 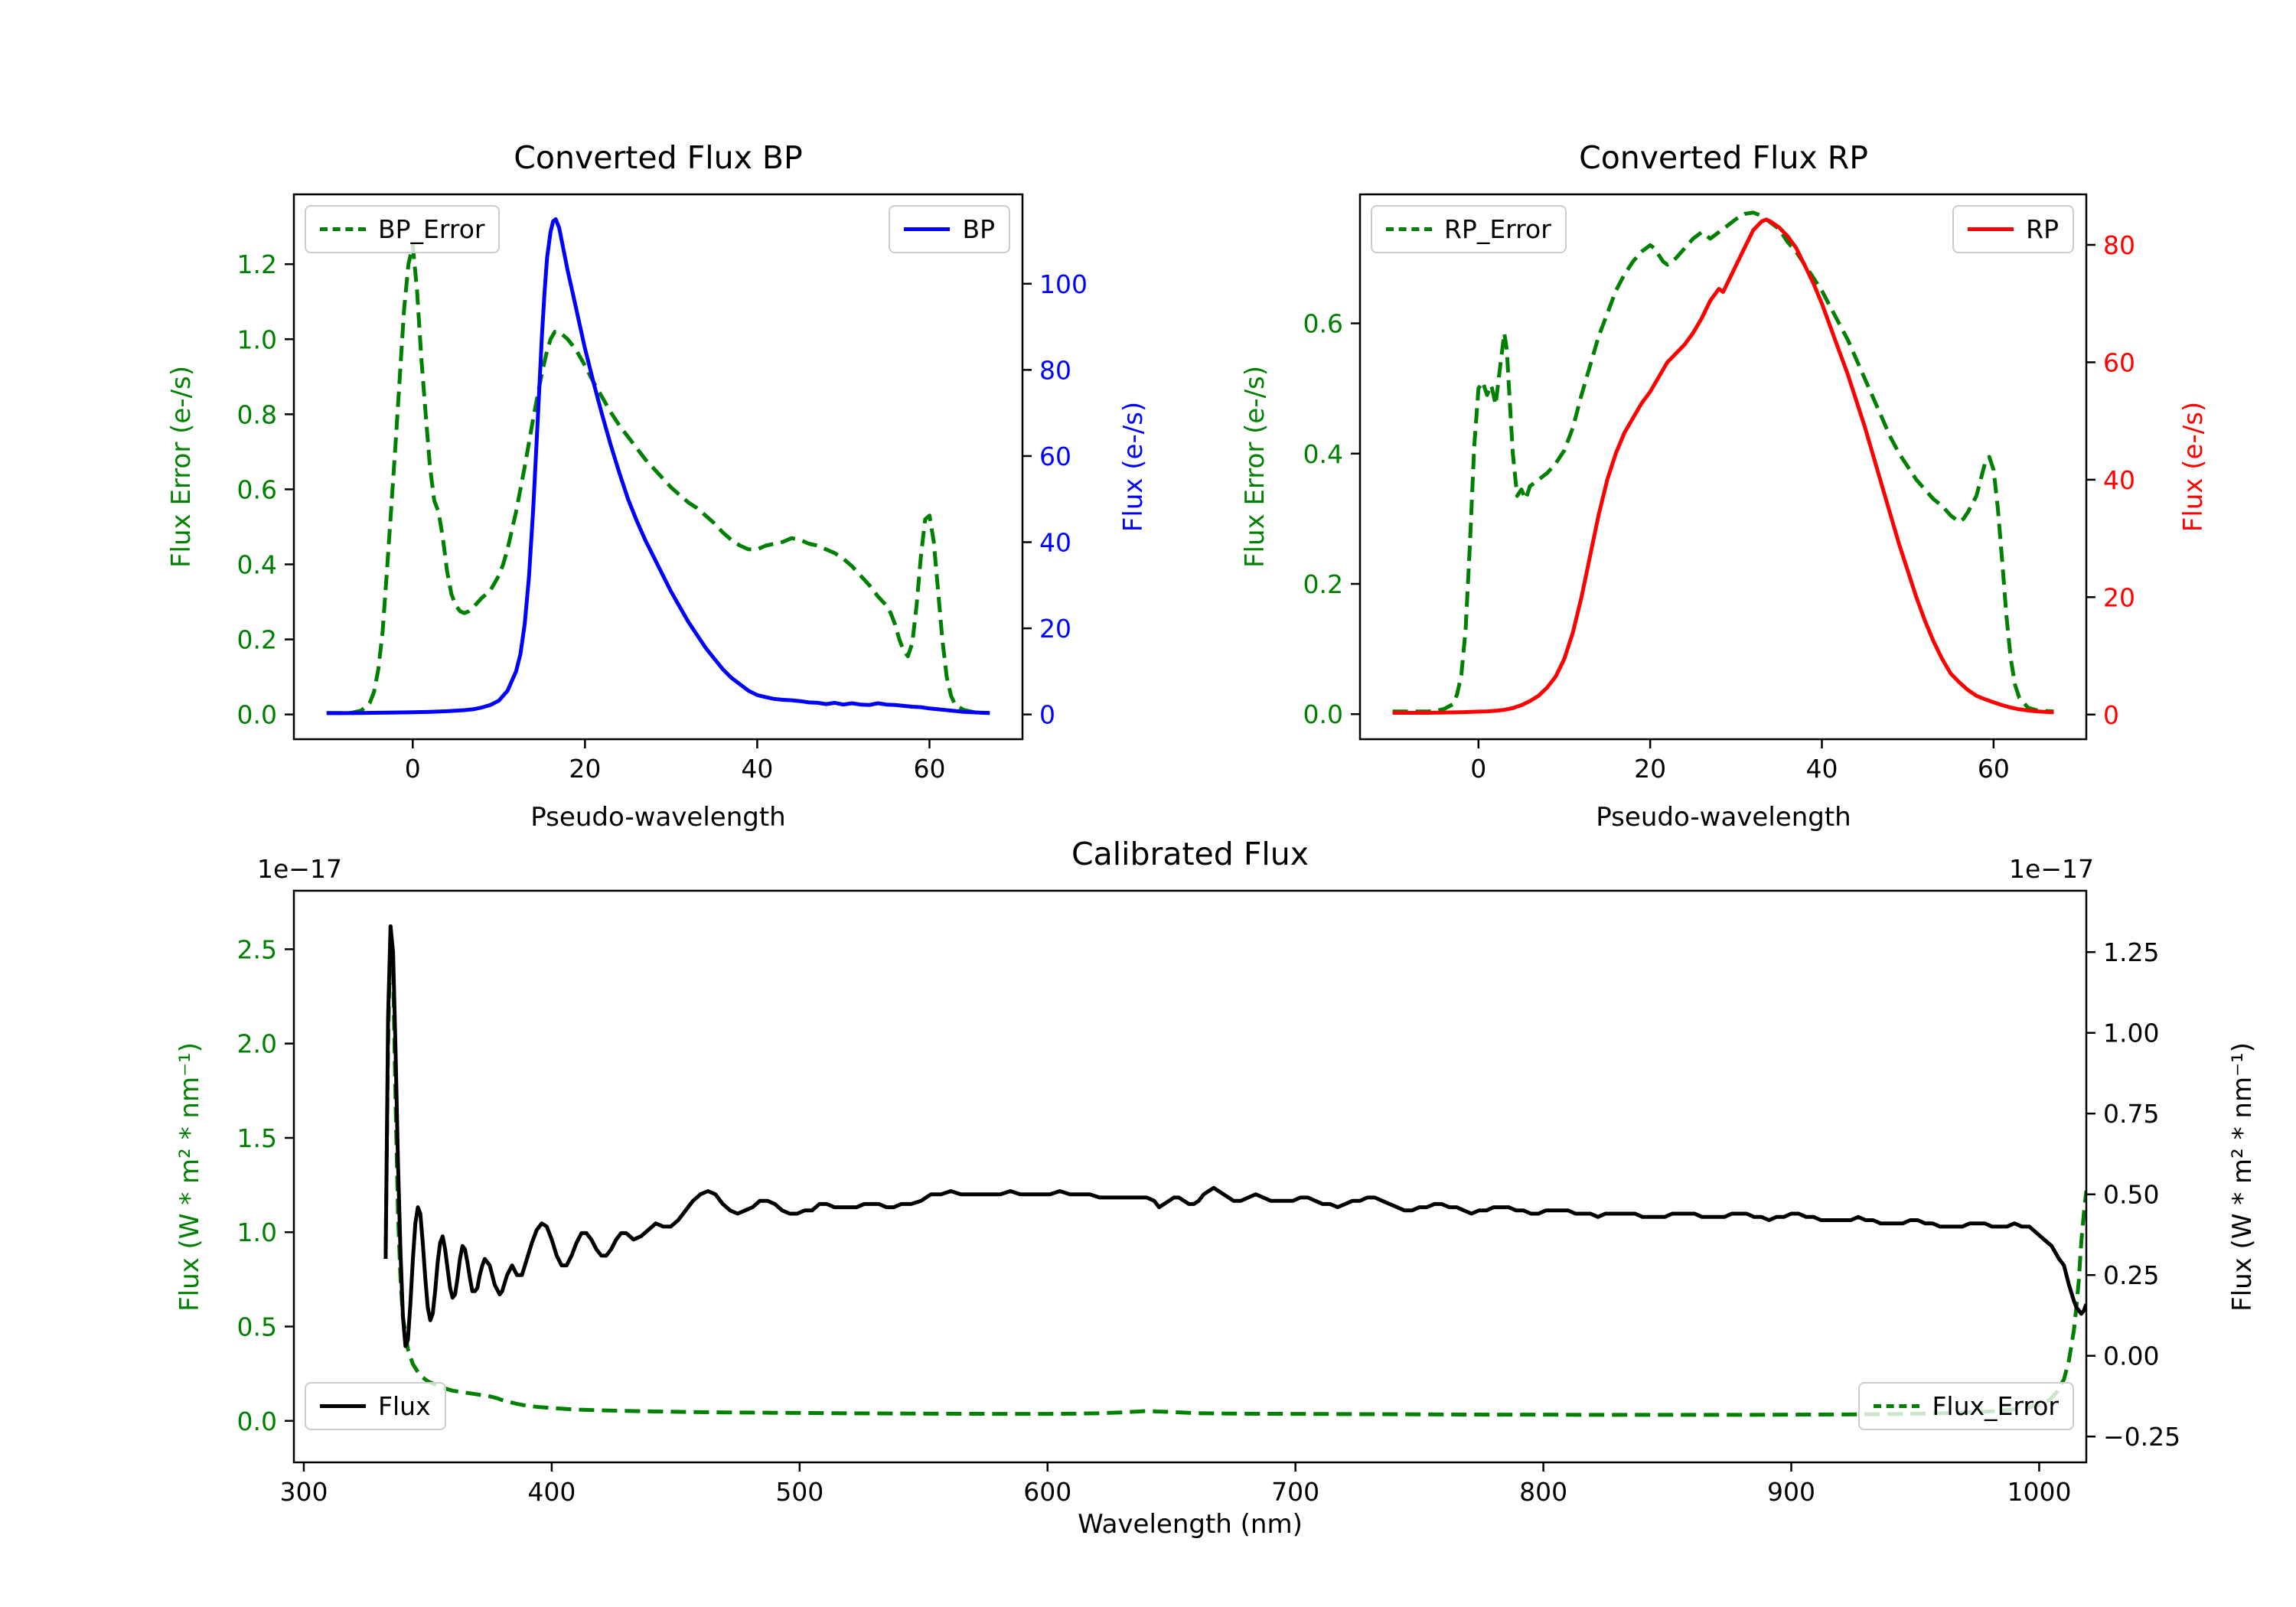 I want to click on legend-bp: BP, so click(x=949, y=229).